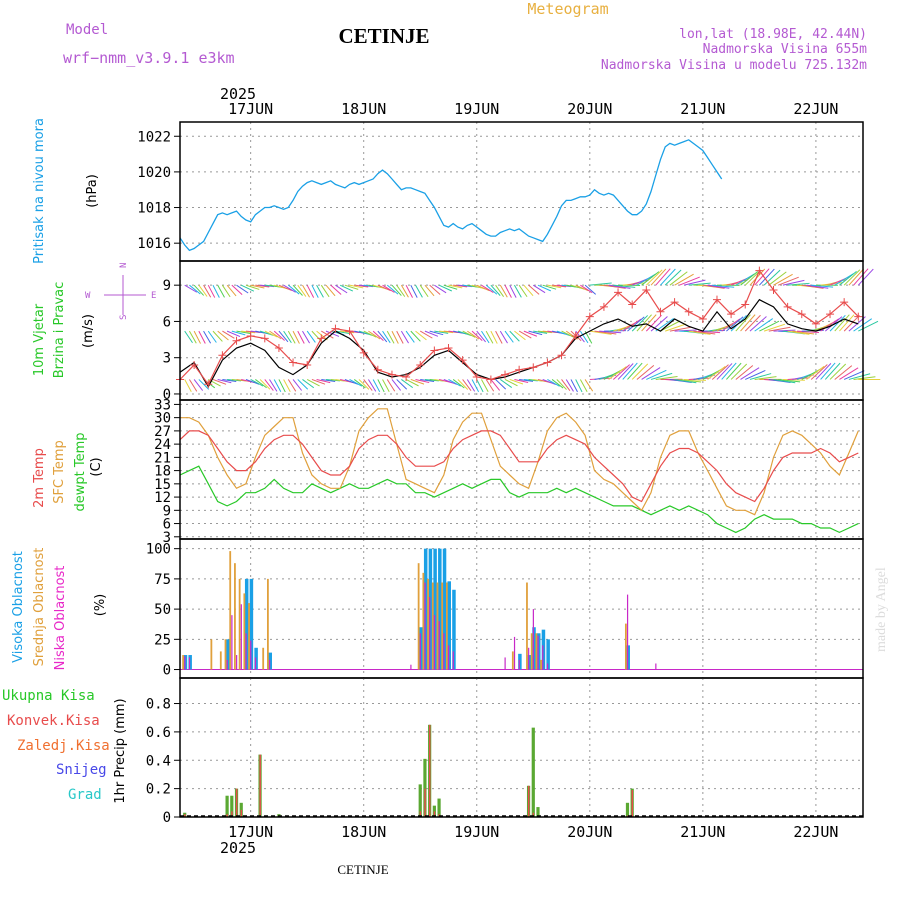 Image resolution: width=900 pixels, height=900 pixels. Describe the element at coordinates (521, 748) in the screenshot. I see `precip-grid` at that location.